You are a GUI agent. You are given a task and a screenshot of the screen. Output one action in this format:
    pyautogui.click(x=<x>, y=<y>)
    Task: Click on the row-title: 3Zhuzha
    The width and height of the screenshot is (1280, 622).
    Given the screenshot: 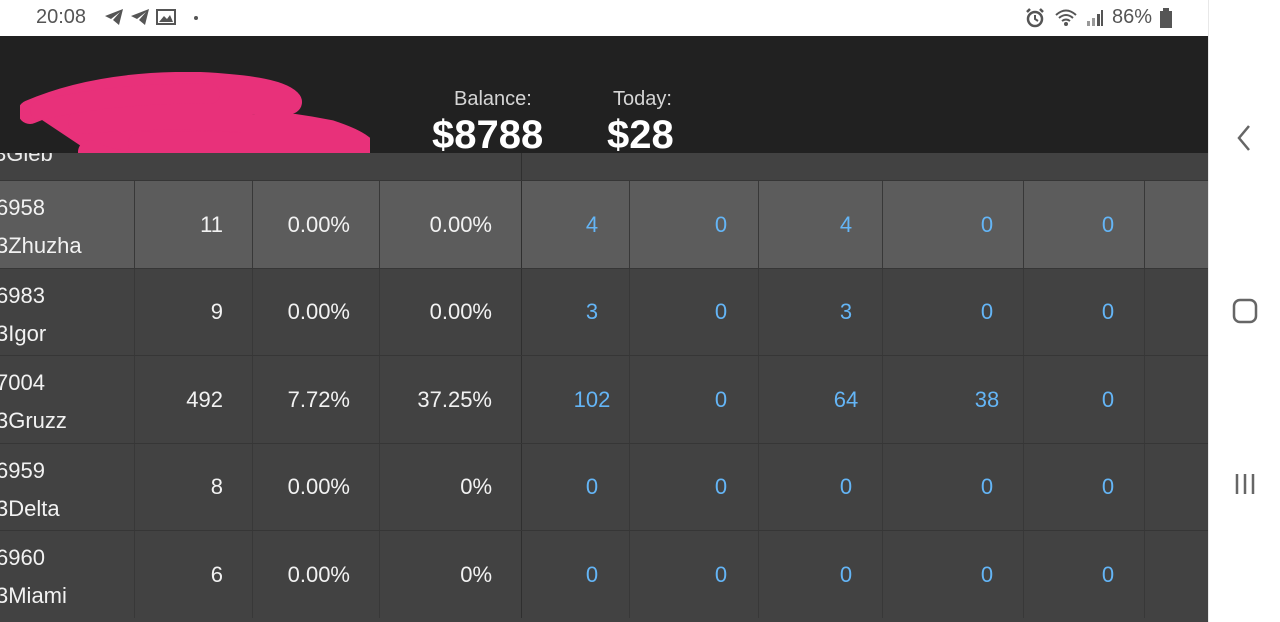 What is the action you would take?
    pyautogui.click(x=41, y=245)
    